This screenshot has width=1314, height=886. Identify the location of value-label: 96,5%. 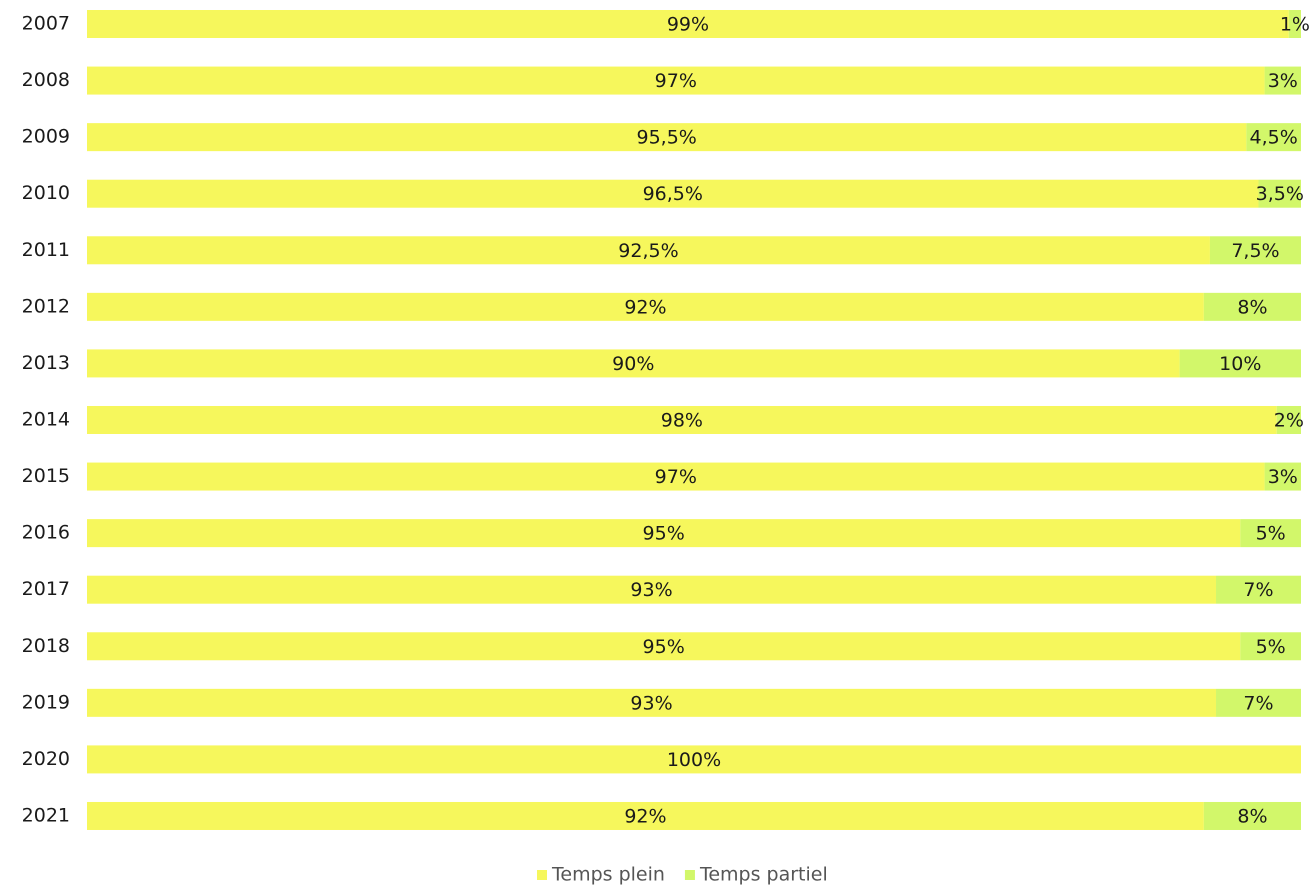
(673, 194).